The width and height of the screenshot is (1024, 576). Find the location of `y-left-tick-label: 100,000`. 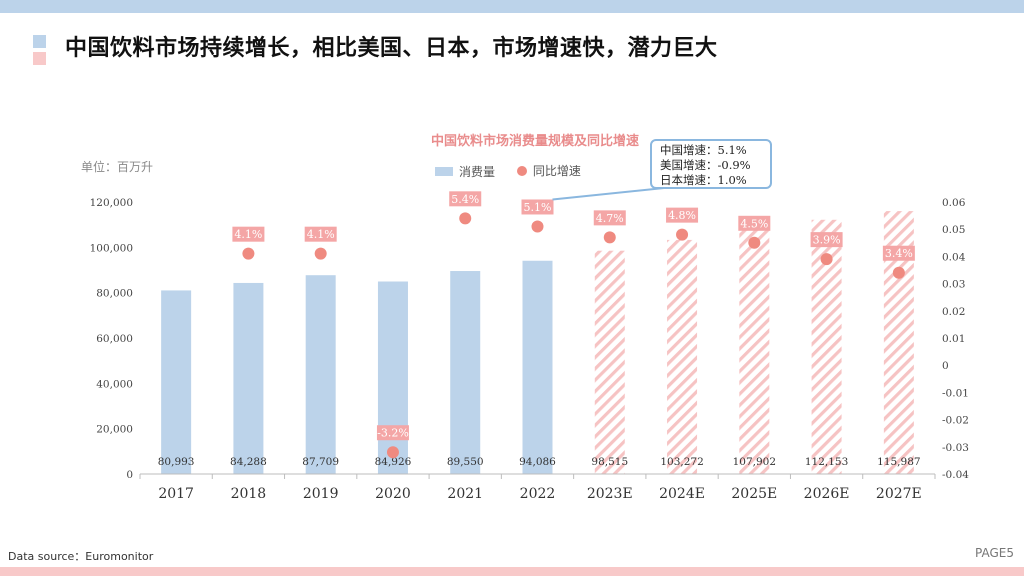

y-left-tick-label: 100,000 is located at coordinates (111, 248).